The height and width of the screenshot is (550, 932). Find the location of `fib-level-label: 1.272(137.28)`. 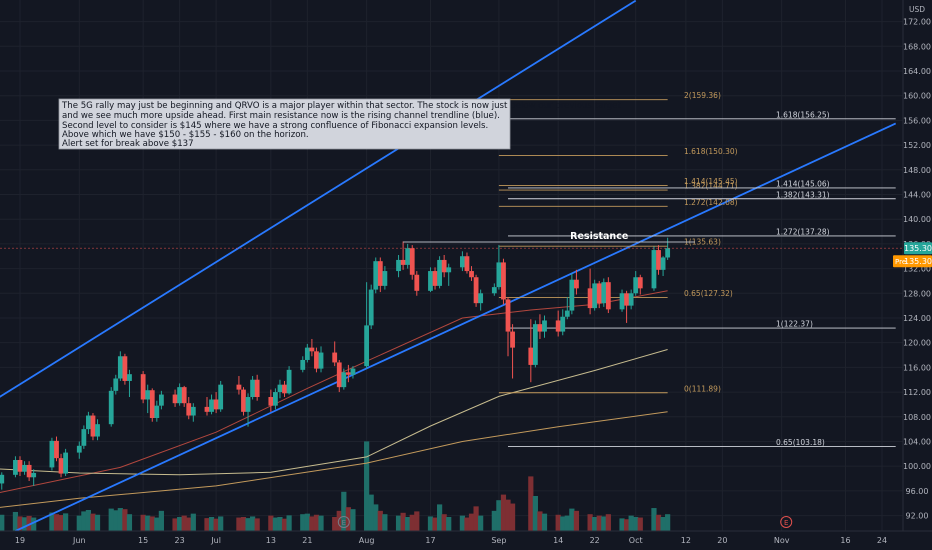

fib-level-label: 1.272(137.28) is located at coordinates (803, 231).